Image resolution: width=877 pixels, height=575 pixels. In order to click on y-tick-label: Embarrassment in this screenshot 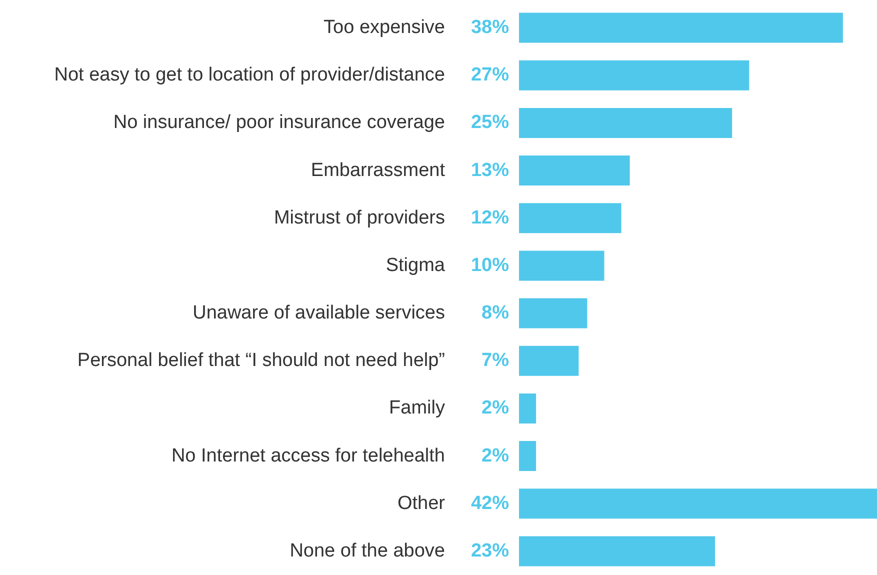, I will do `click(378, 170)`.